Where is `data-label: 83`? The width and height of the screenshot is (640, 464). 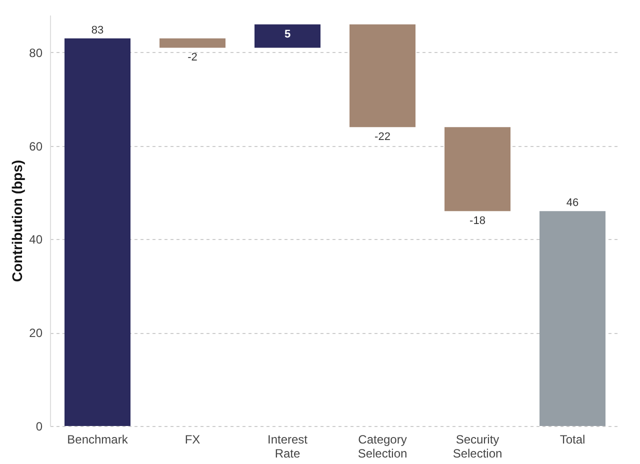
data-label: 83 is located at coordinates (97, 30).